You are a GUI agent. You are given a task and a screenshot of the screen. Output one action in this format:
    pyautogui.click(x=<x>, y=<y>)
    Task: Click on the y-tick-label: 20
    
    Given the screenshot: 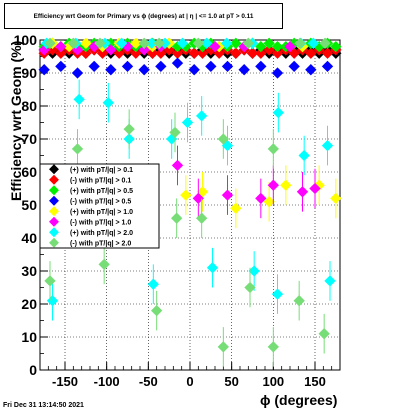 What is the action you would take?
    pyautogui.click(x=29, y=304)
    